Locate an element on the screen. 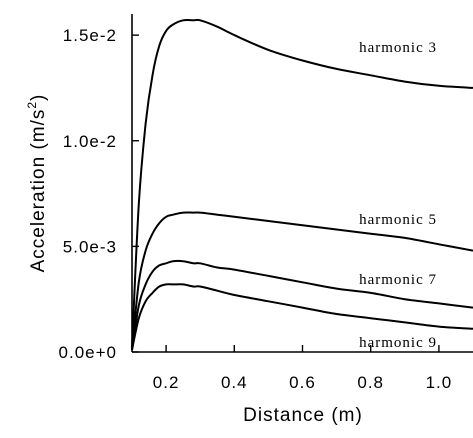 Image resolution: width=473 pixels, height=438 pixels. x-tick-label: 0.8 is located at coordinates (370, 382).